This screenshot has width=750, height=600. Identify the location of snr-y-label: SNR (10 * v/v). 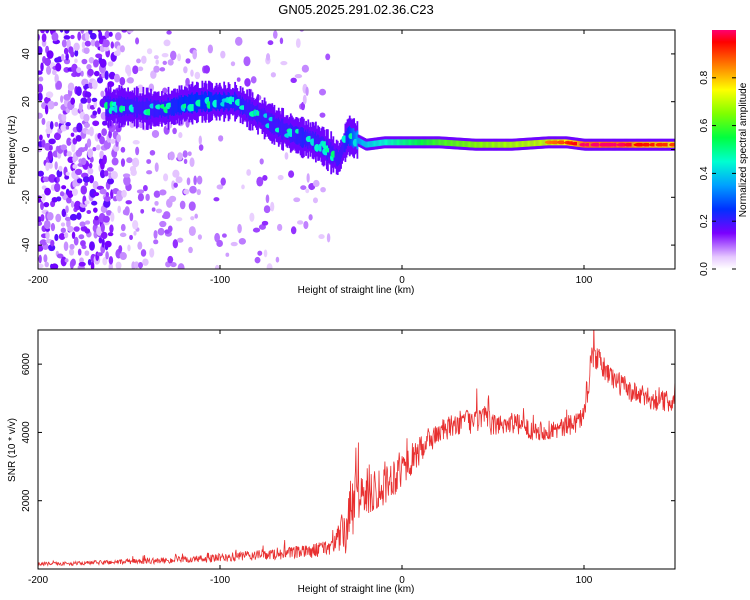
(12, 450).